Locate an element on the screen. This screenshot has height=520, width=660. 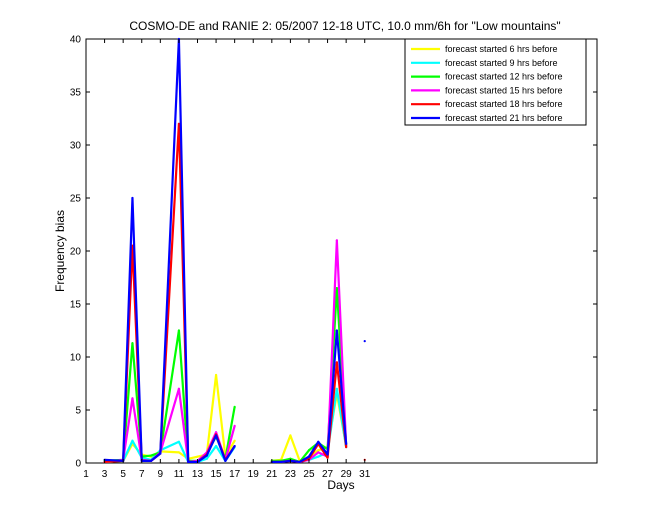
x-tick-label: 29 is located at coordinates (347, 474).